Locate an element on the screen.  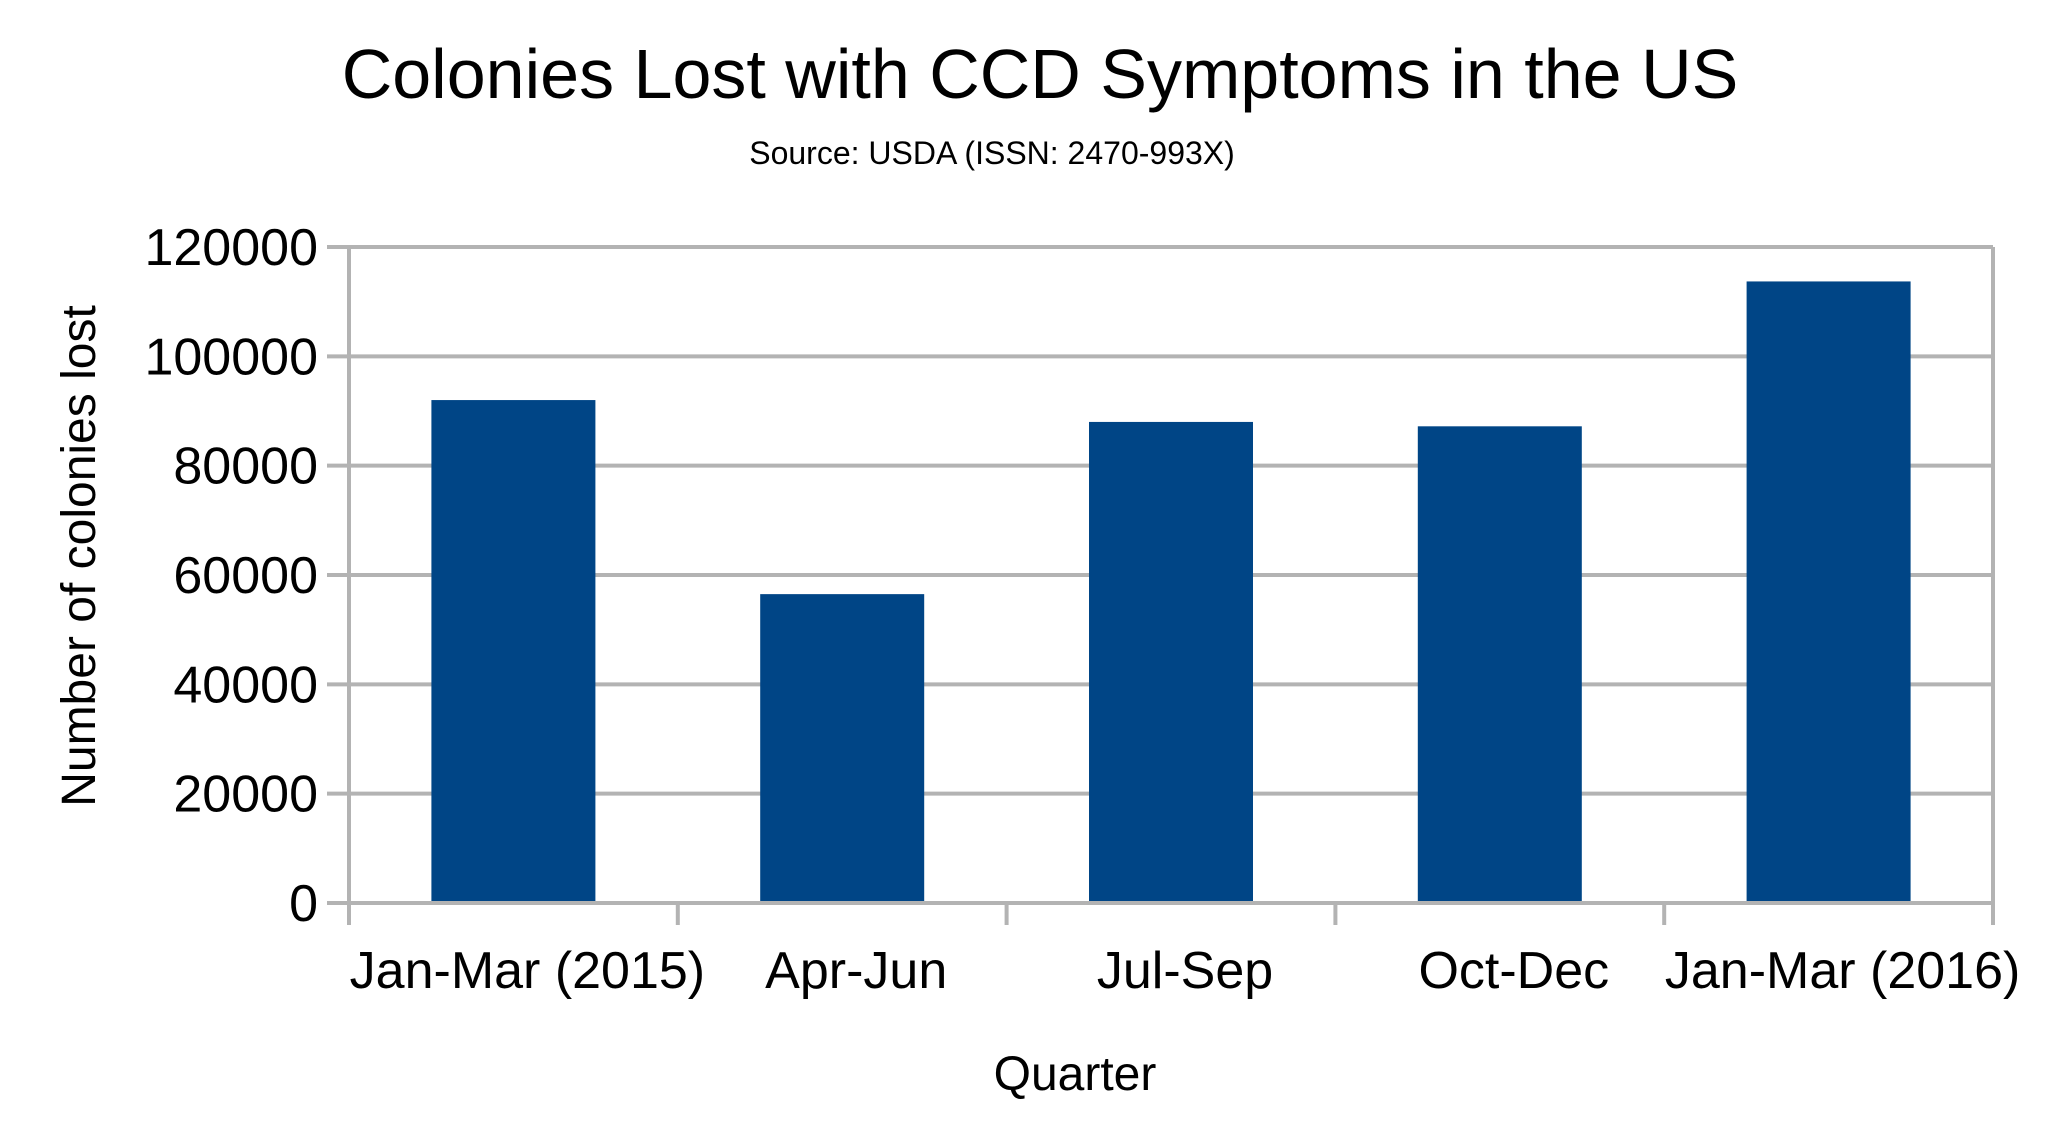
x-tick-label: Apr-Jun is located at coordinates (856, 971).